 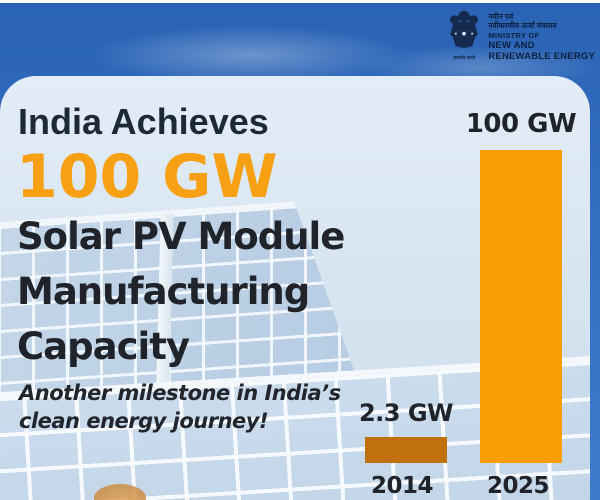 What do you see at coordinates (541, 56) in the screenshot?
I see `ministry-name-en-line3: RENEWABLE ENERGY` at bounding box center [541, 56].